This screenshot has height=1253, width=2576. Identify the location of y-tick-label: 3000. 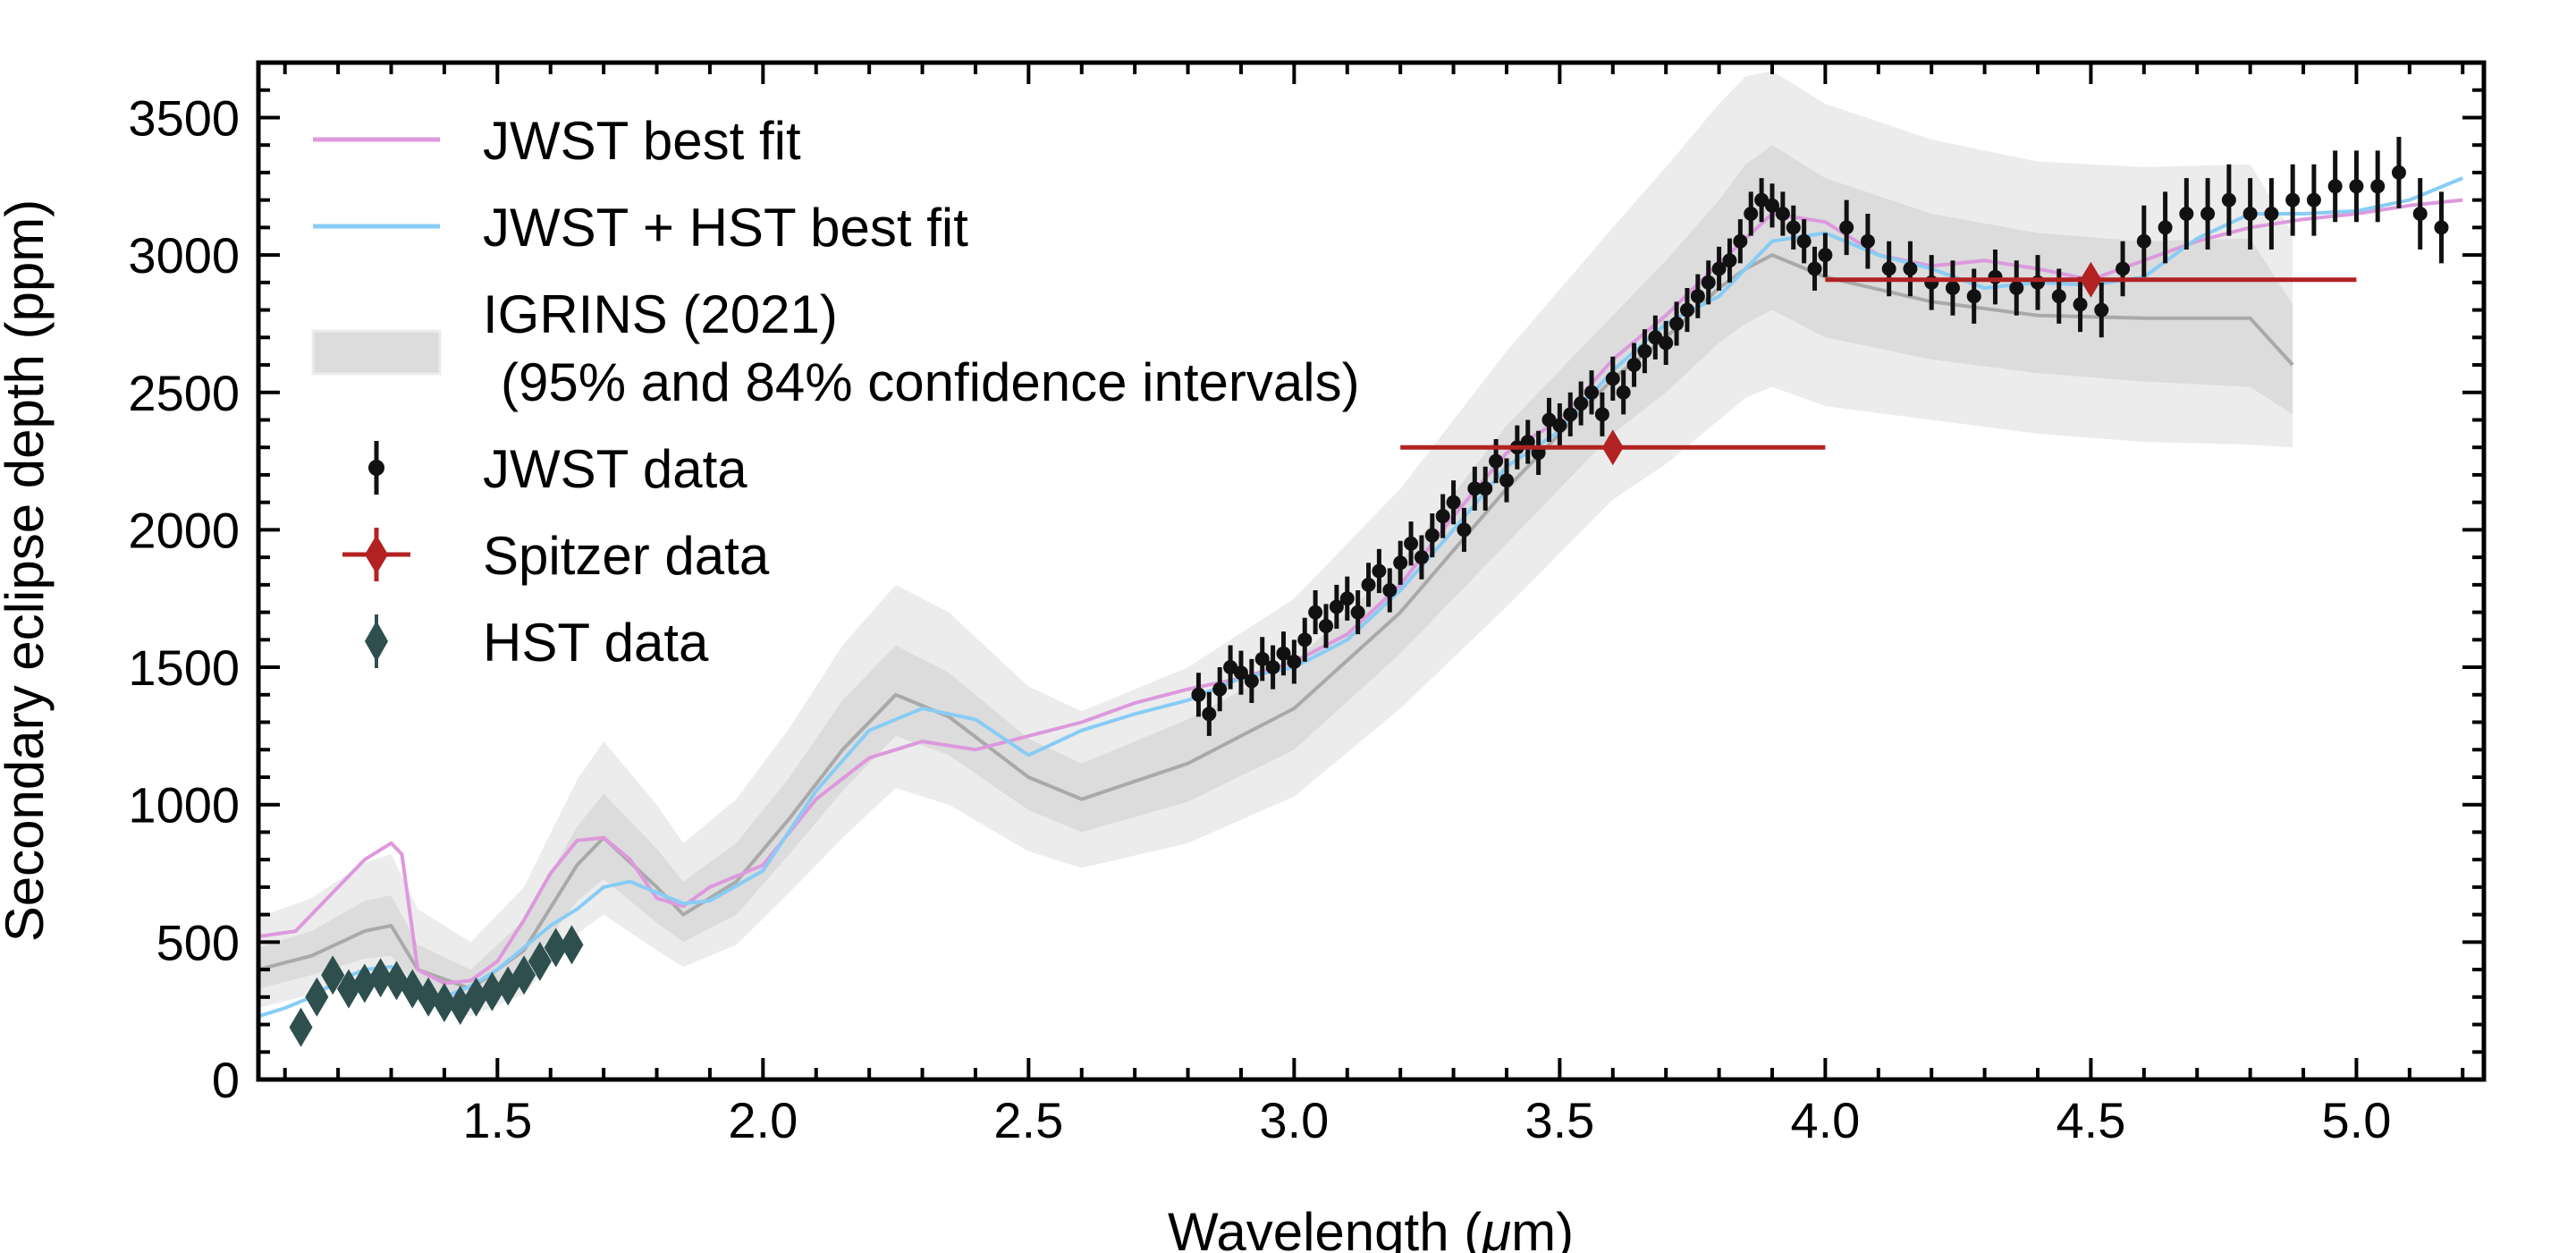
(184, 256).